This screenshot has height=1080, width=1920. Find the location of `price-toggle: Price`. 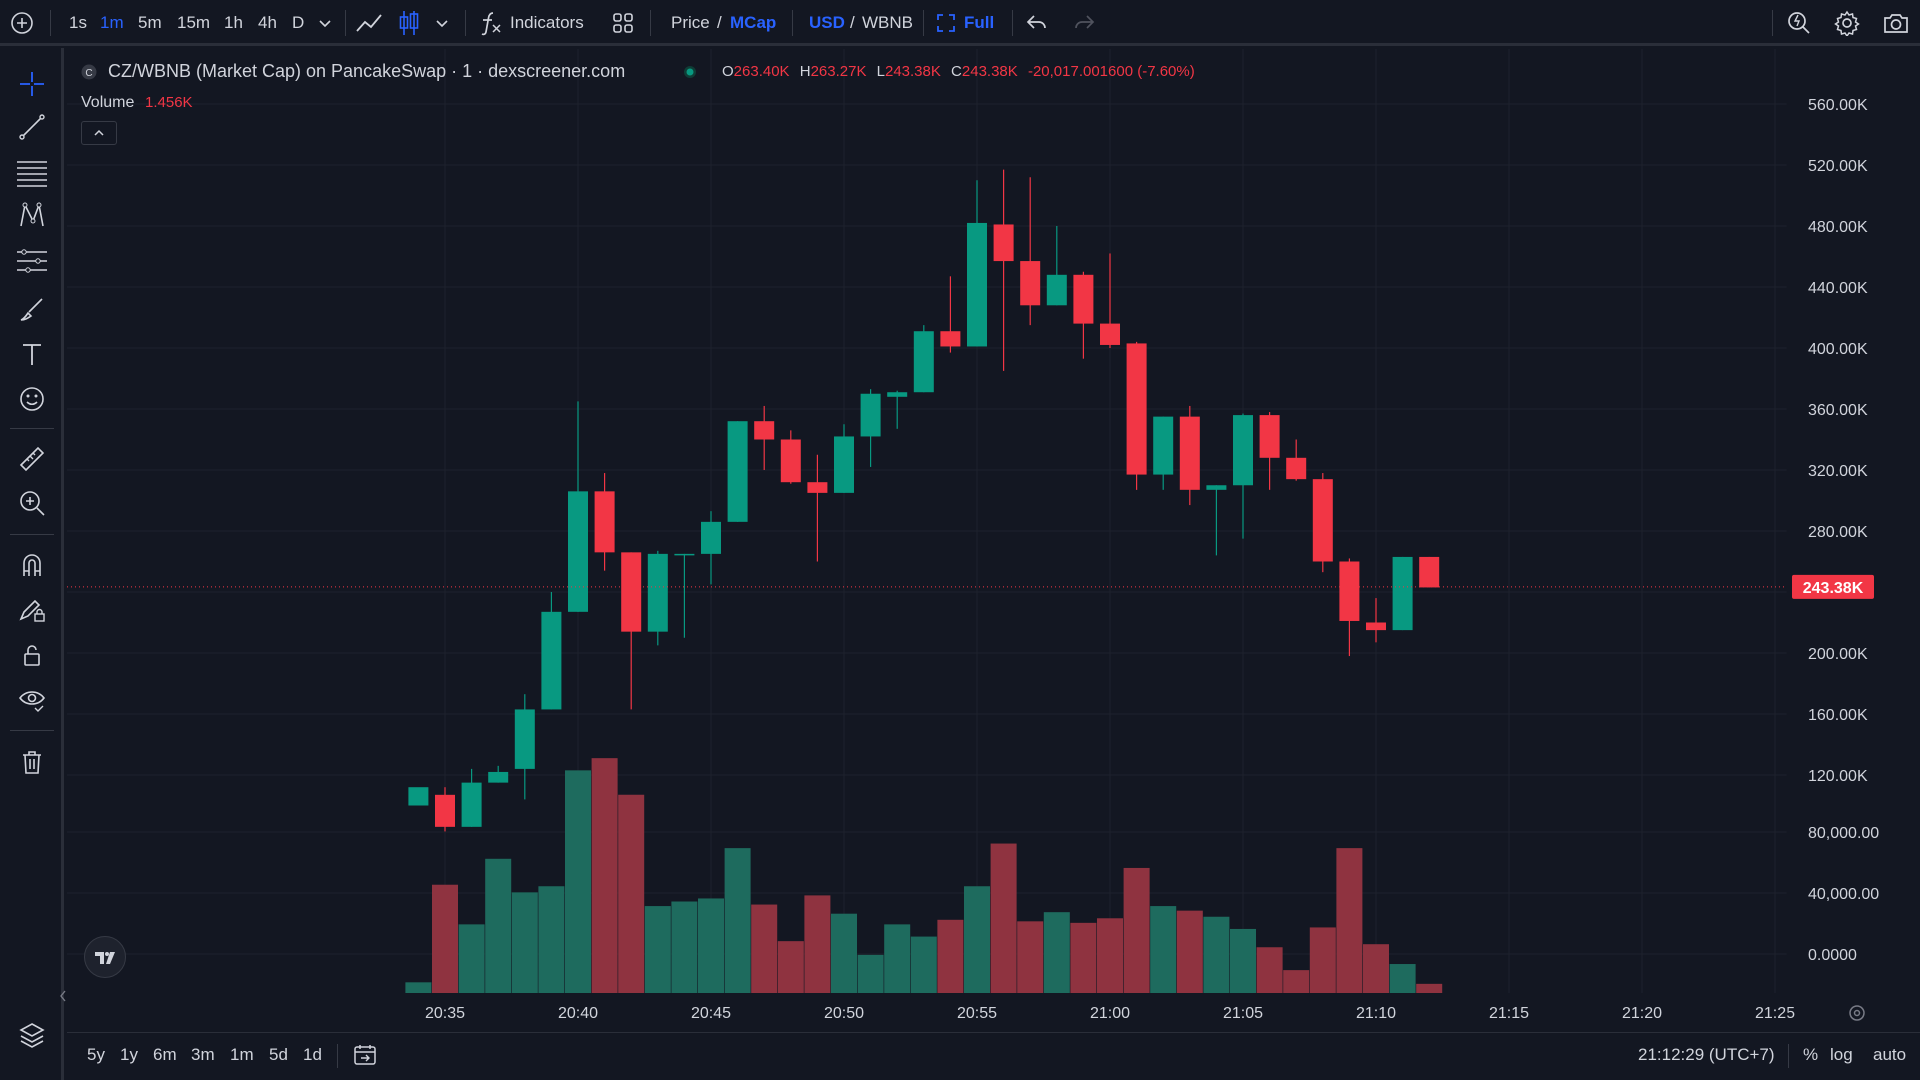

price-toggle: Price is located at coordinates (690, 22).